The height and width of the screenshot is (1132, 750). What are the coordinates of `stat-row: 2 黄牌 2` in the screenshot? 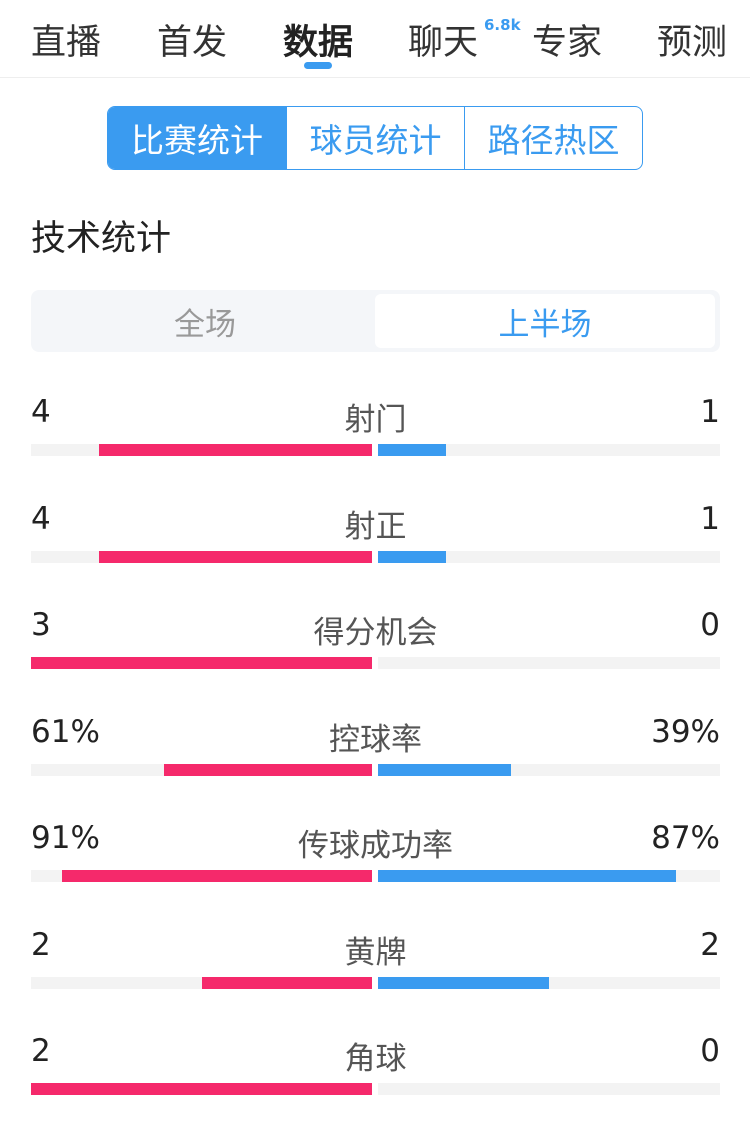 It's located at (375, 967).